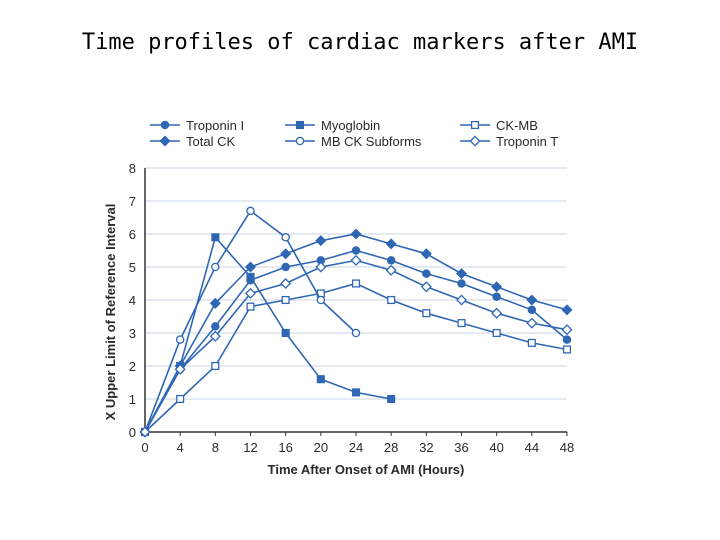 This screenshot has width=720, height=540. What do you see at coordinates (132, 399) in the screenshot?
I see `y-tick-label: 1` at bounding box center [132, 399].